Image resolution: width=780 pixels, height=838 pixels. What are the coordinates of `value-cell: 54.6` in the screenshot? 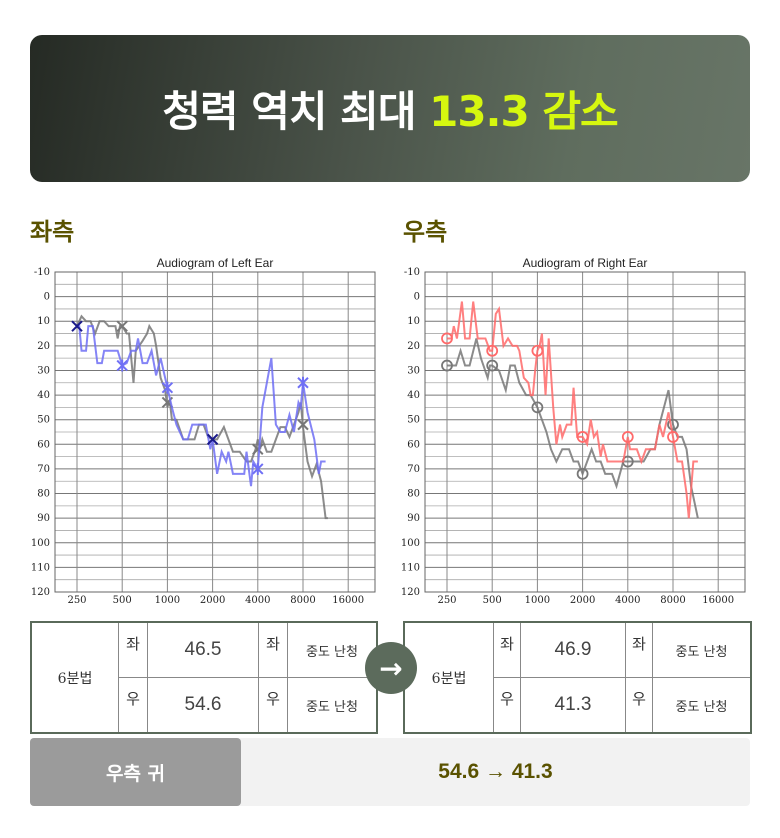 It's located at (203, 705).